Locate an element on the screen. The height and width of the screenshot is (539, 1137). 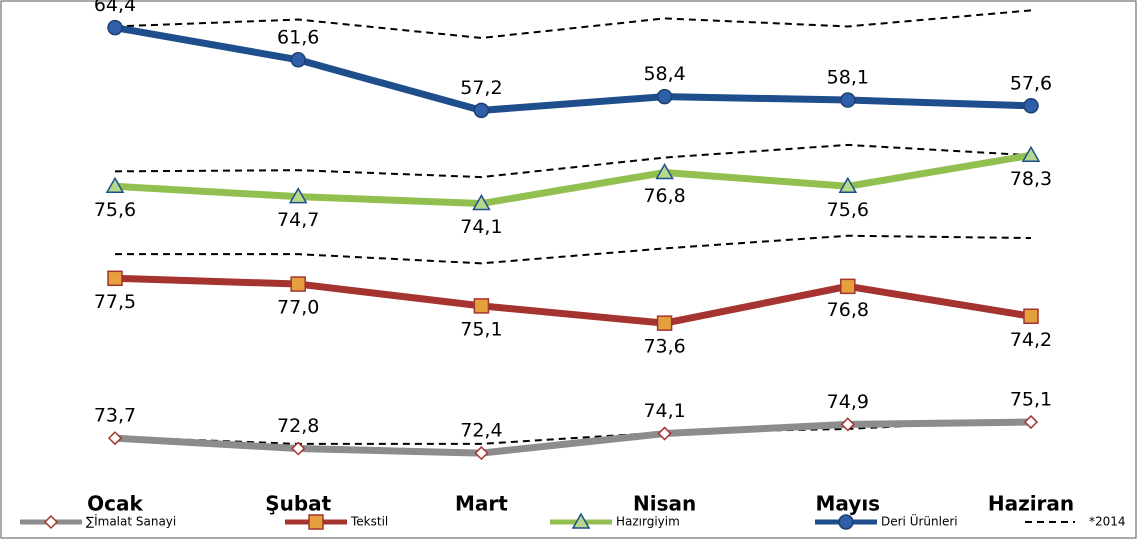
x-tick-label: Nisan is located at coordinates (664, 504).